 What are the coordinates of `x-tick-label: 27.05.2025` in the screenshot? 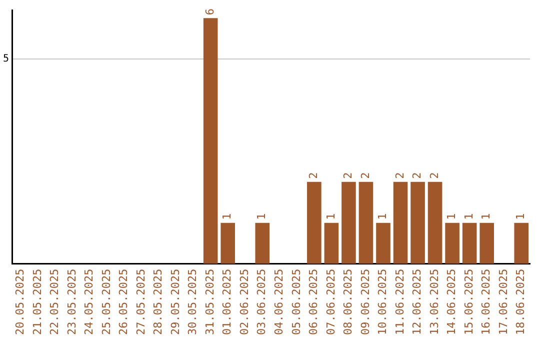 It's located at (141, 302).